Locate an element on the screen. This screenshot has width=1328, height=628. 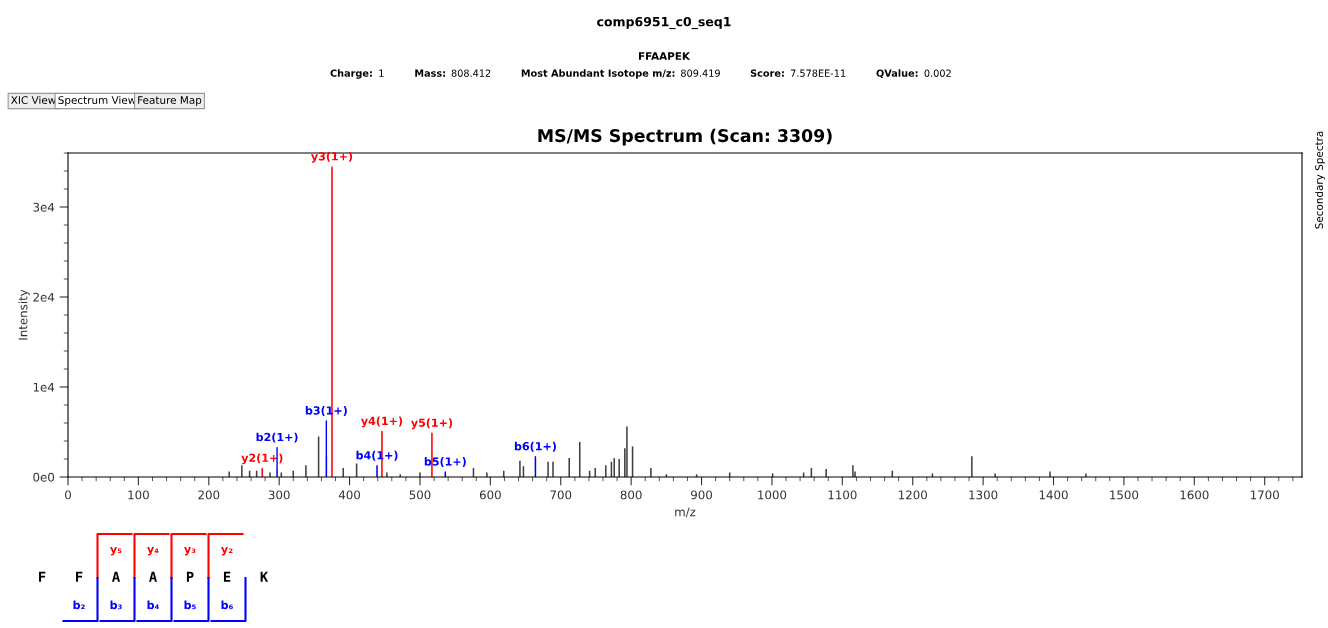
x-tick-label: 1100 is located at coordinates (842, 495).